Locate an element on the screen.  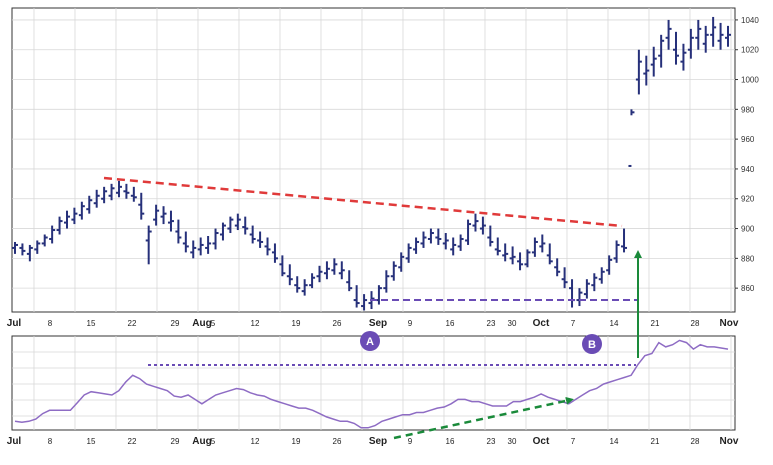
x-tick-label-lower: 16 is located at coordinates (450, 441).